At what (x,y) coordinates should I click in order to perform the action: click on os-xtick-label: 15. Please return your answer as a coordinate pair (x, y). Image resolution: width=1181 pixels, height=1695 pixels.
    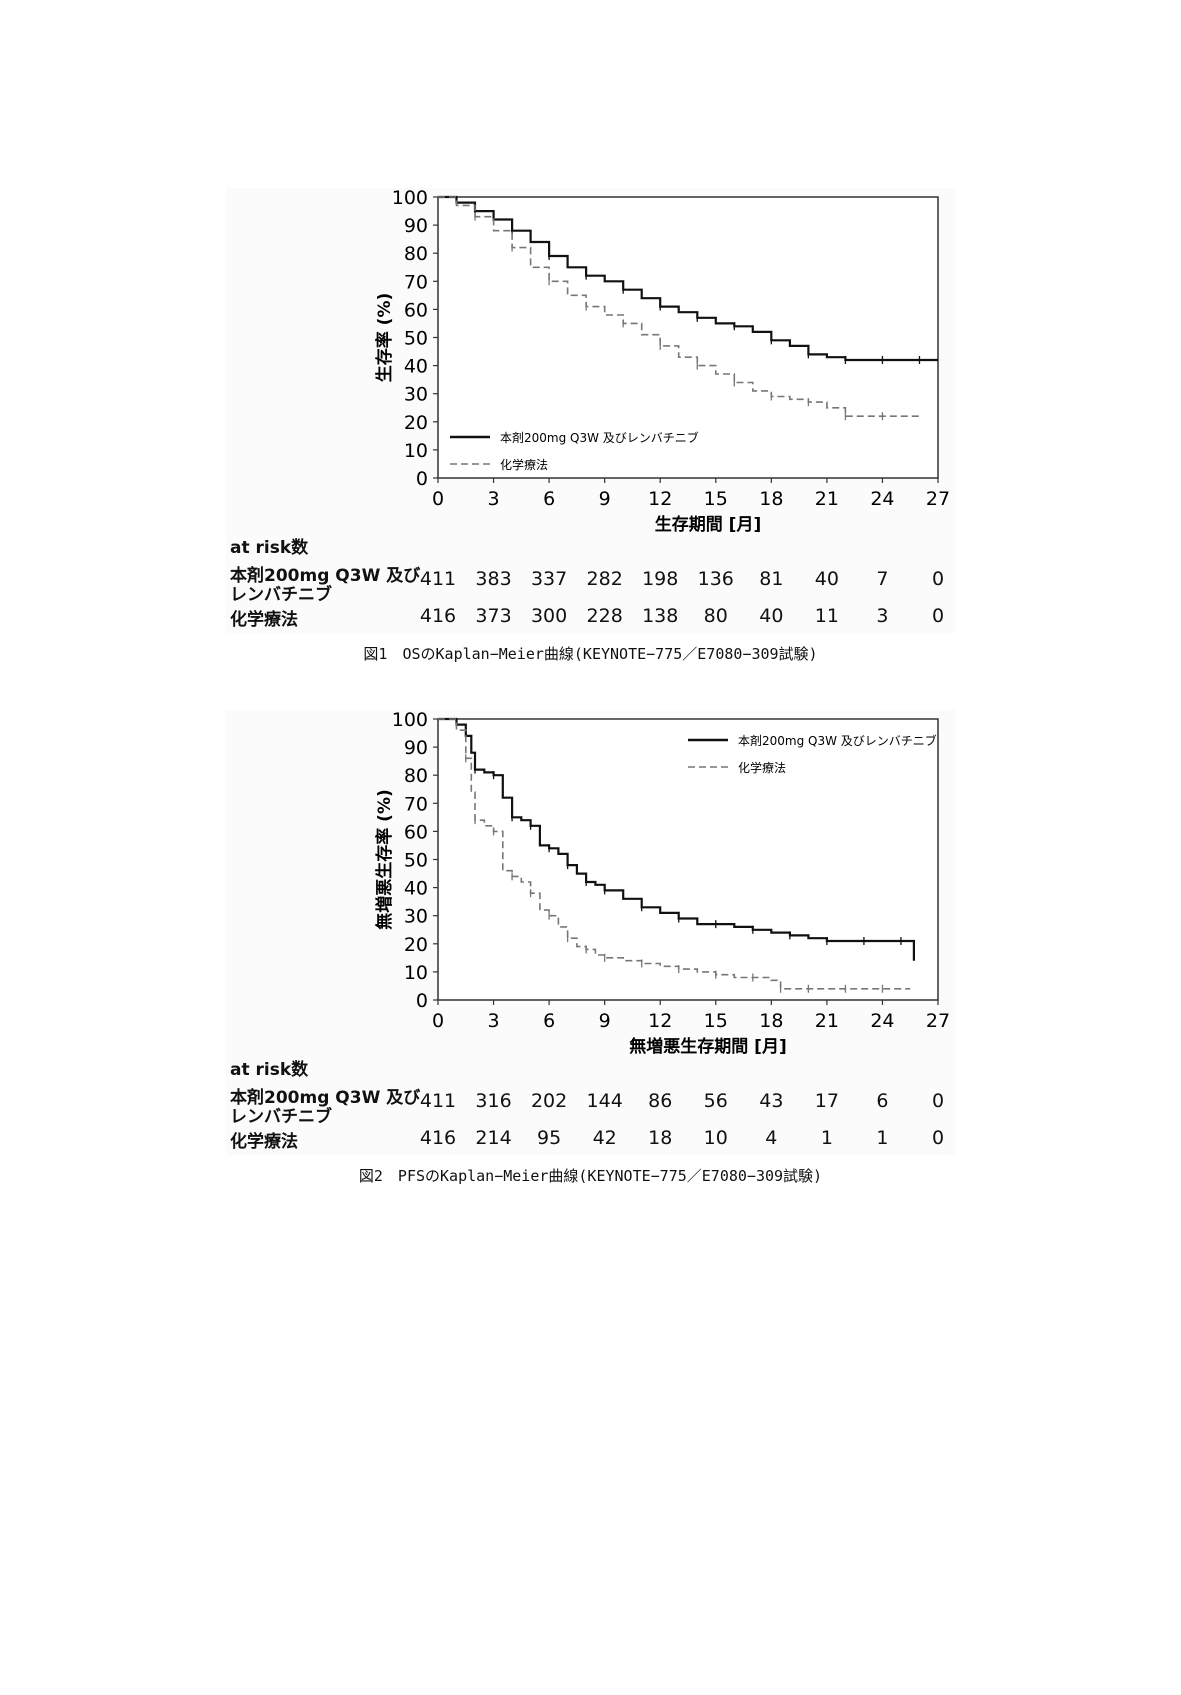
    Looking at the image, I should click on (716, 499).